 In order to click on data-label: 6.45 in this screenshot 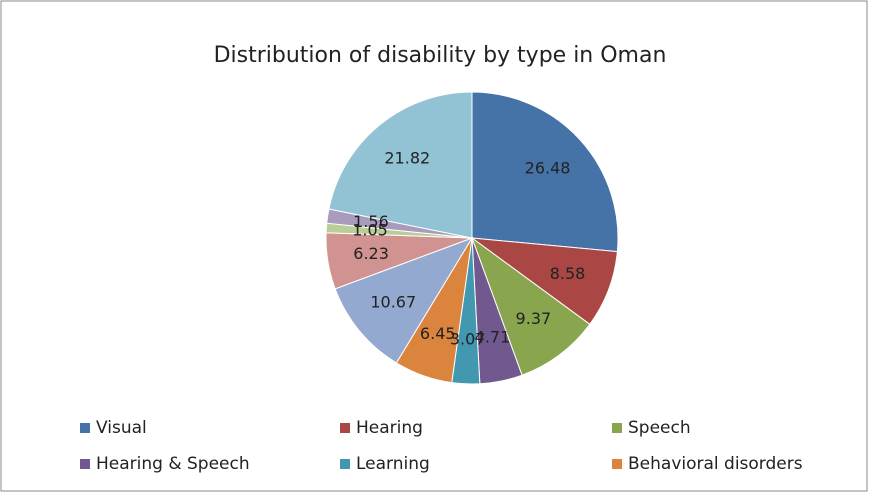, I will do `click(438, 333)`.